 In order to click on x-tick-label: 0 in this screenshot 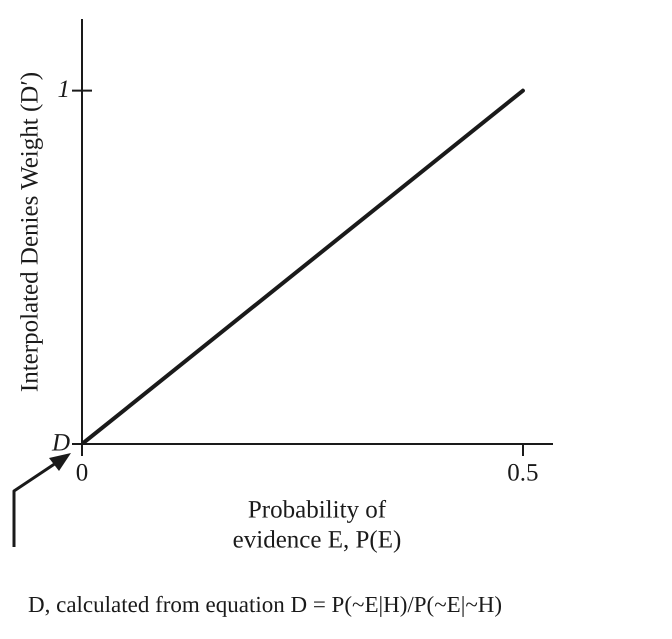, I will do `click(82, 473)`.